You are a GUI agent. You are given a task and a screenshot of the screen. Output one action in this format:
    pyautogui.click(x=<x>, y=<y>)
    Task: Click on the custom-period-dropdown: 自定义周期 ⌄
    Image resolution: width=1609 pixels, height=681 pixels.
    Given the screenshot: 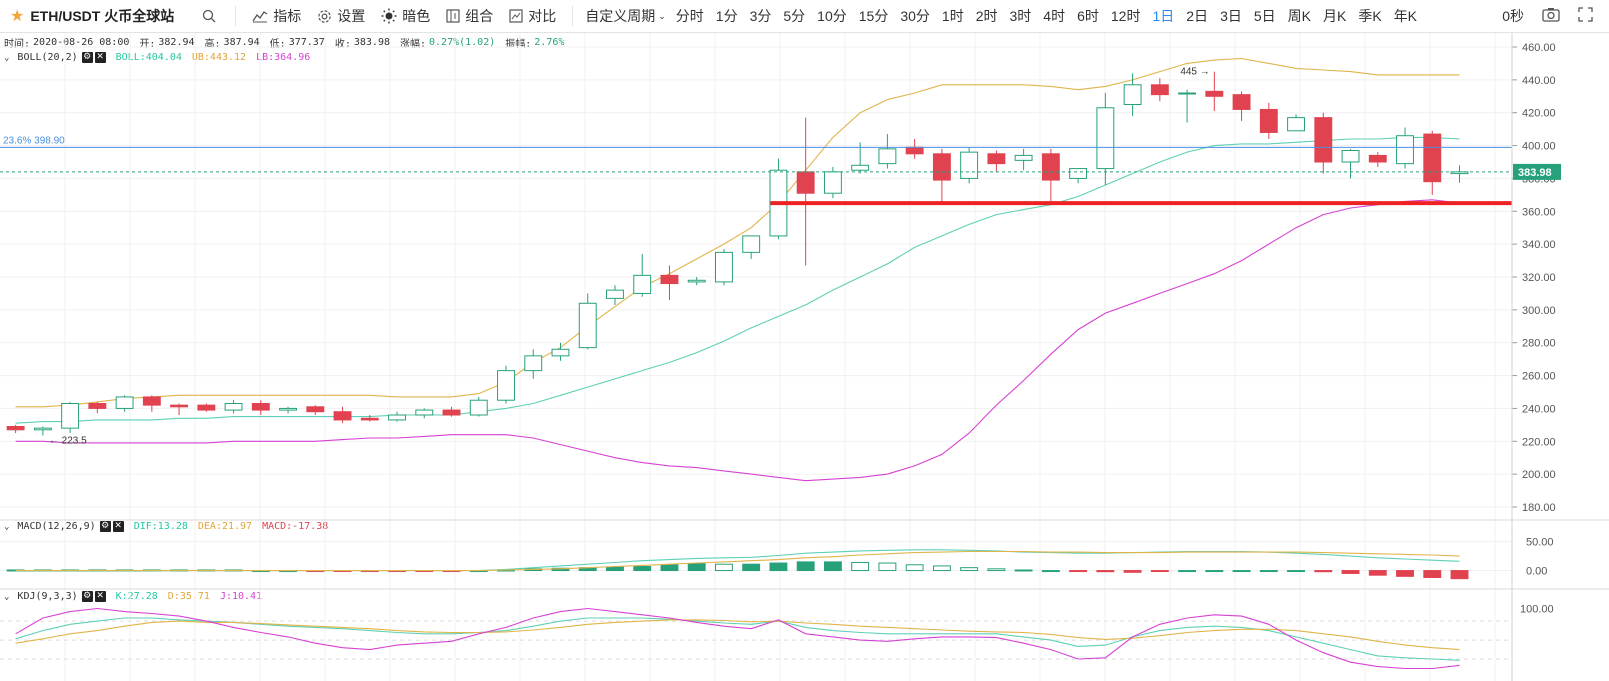 What is the action you would take?
    pyautogui.click(x=625, y=16)
    